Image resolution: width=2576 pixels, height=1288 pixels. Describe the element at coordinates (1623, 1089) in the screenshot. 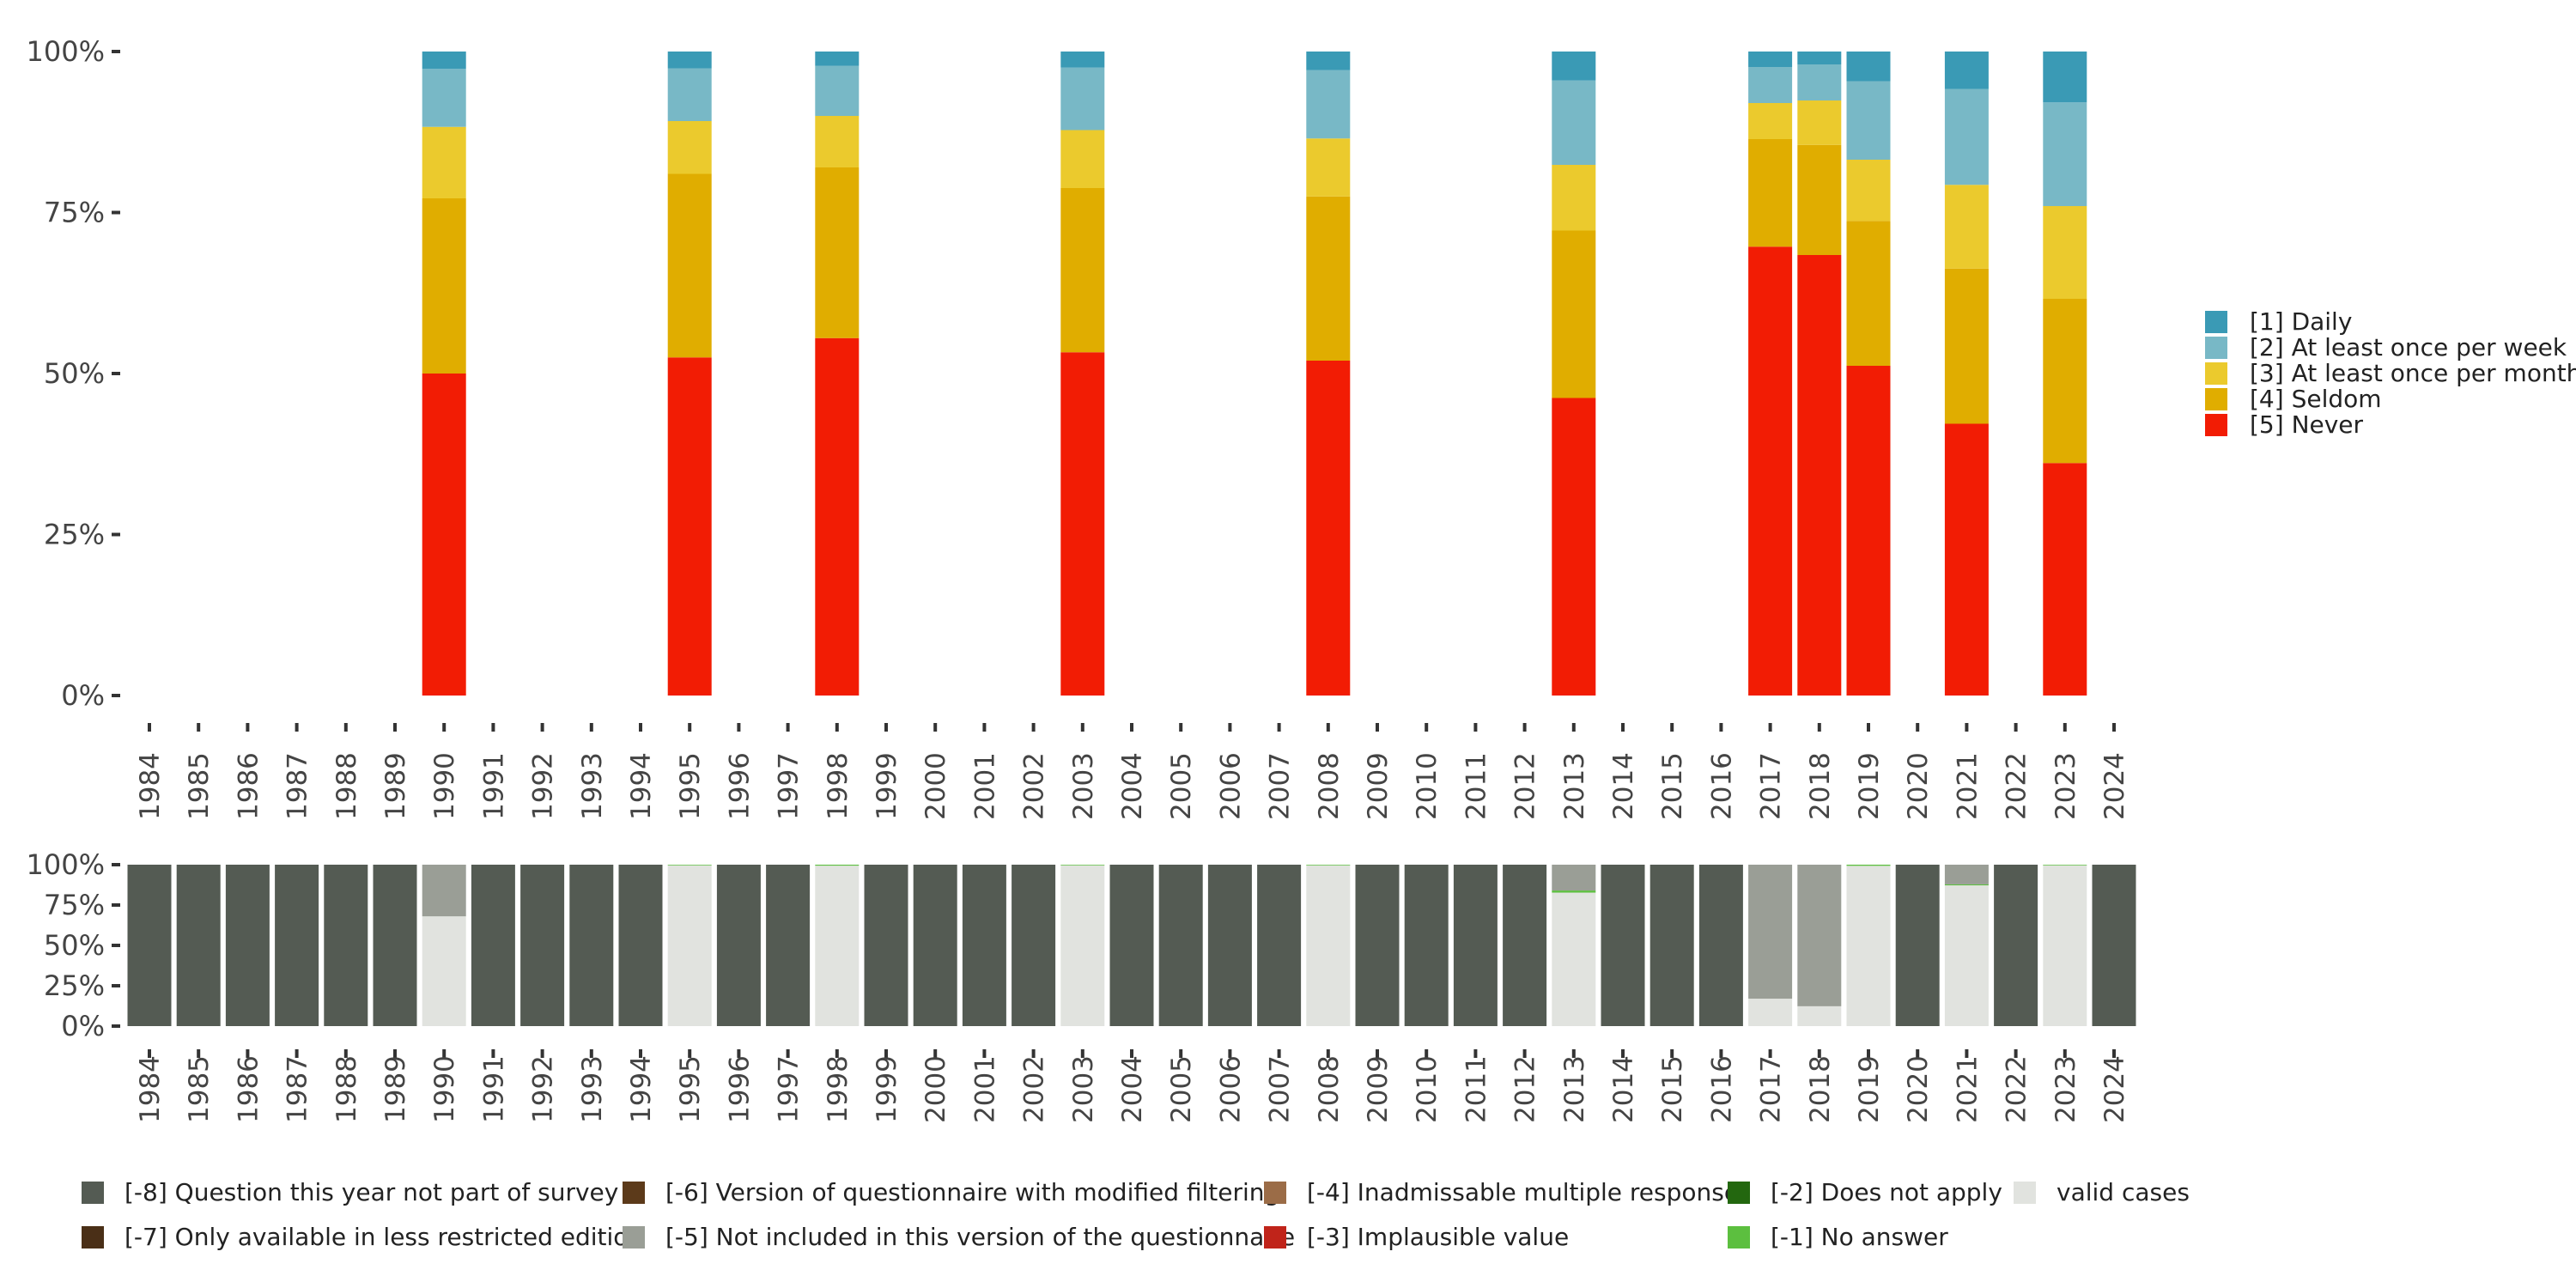

I see `x-tick-label: 2014` at that location.